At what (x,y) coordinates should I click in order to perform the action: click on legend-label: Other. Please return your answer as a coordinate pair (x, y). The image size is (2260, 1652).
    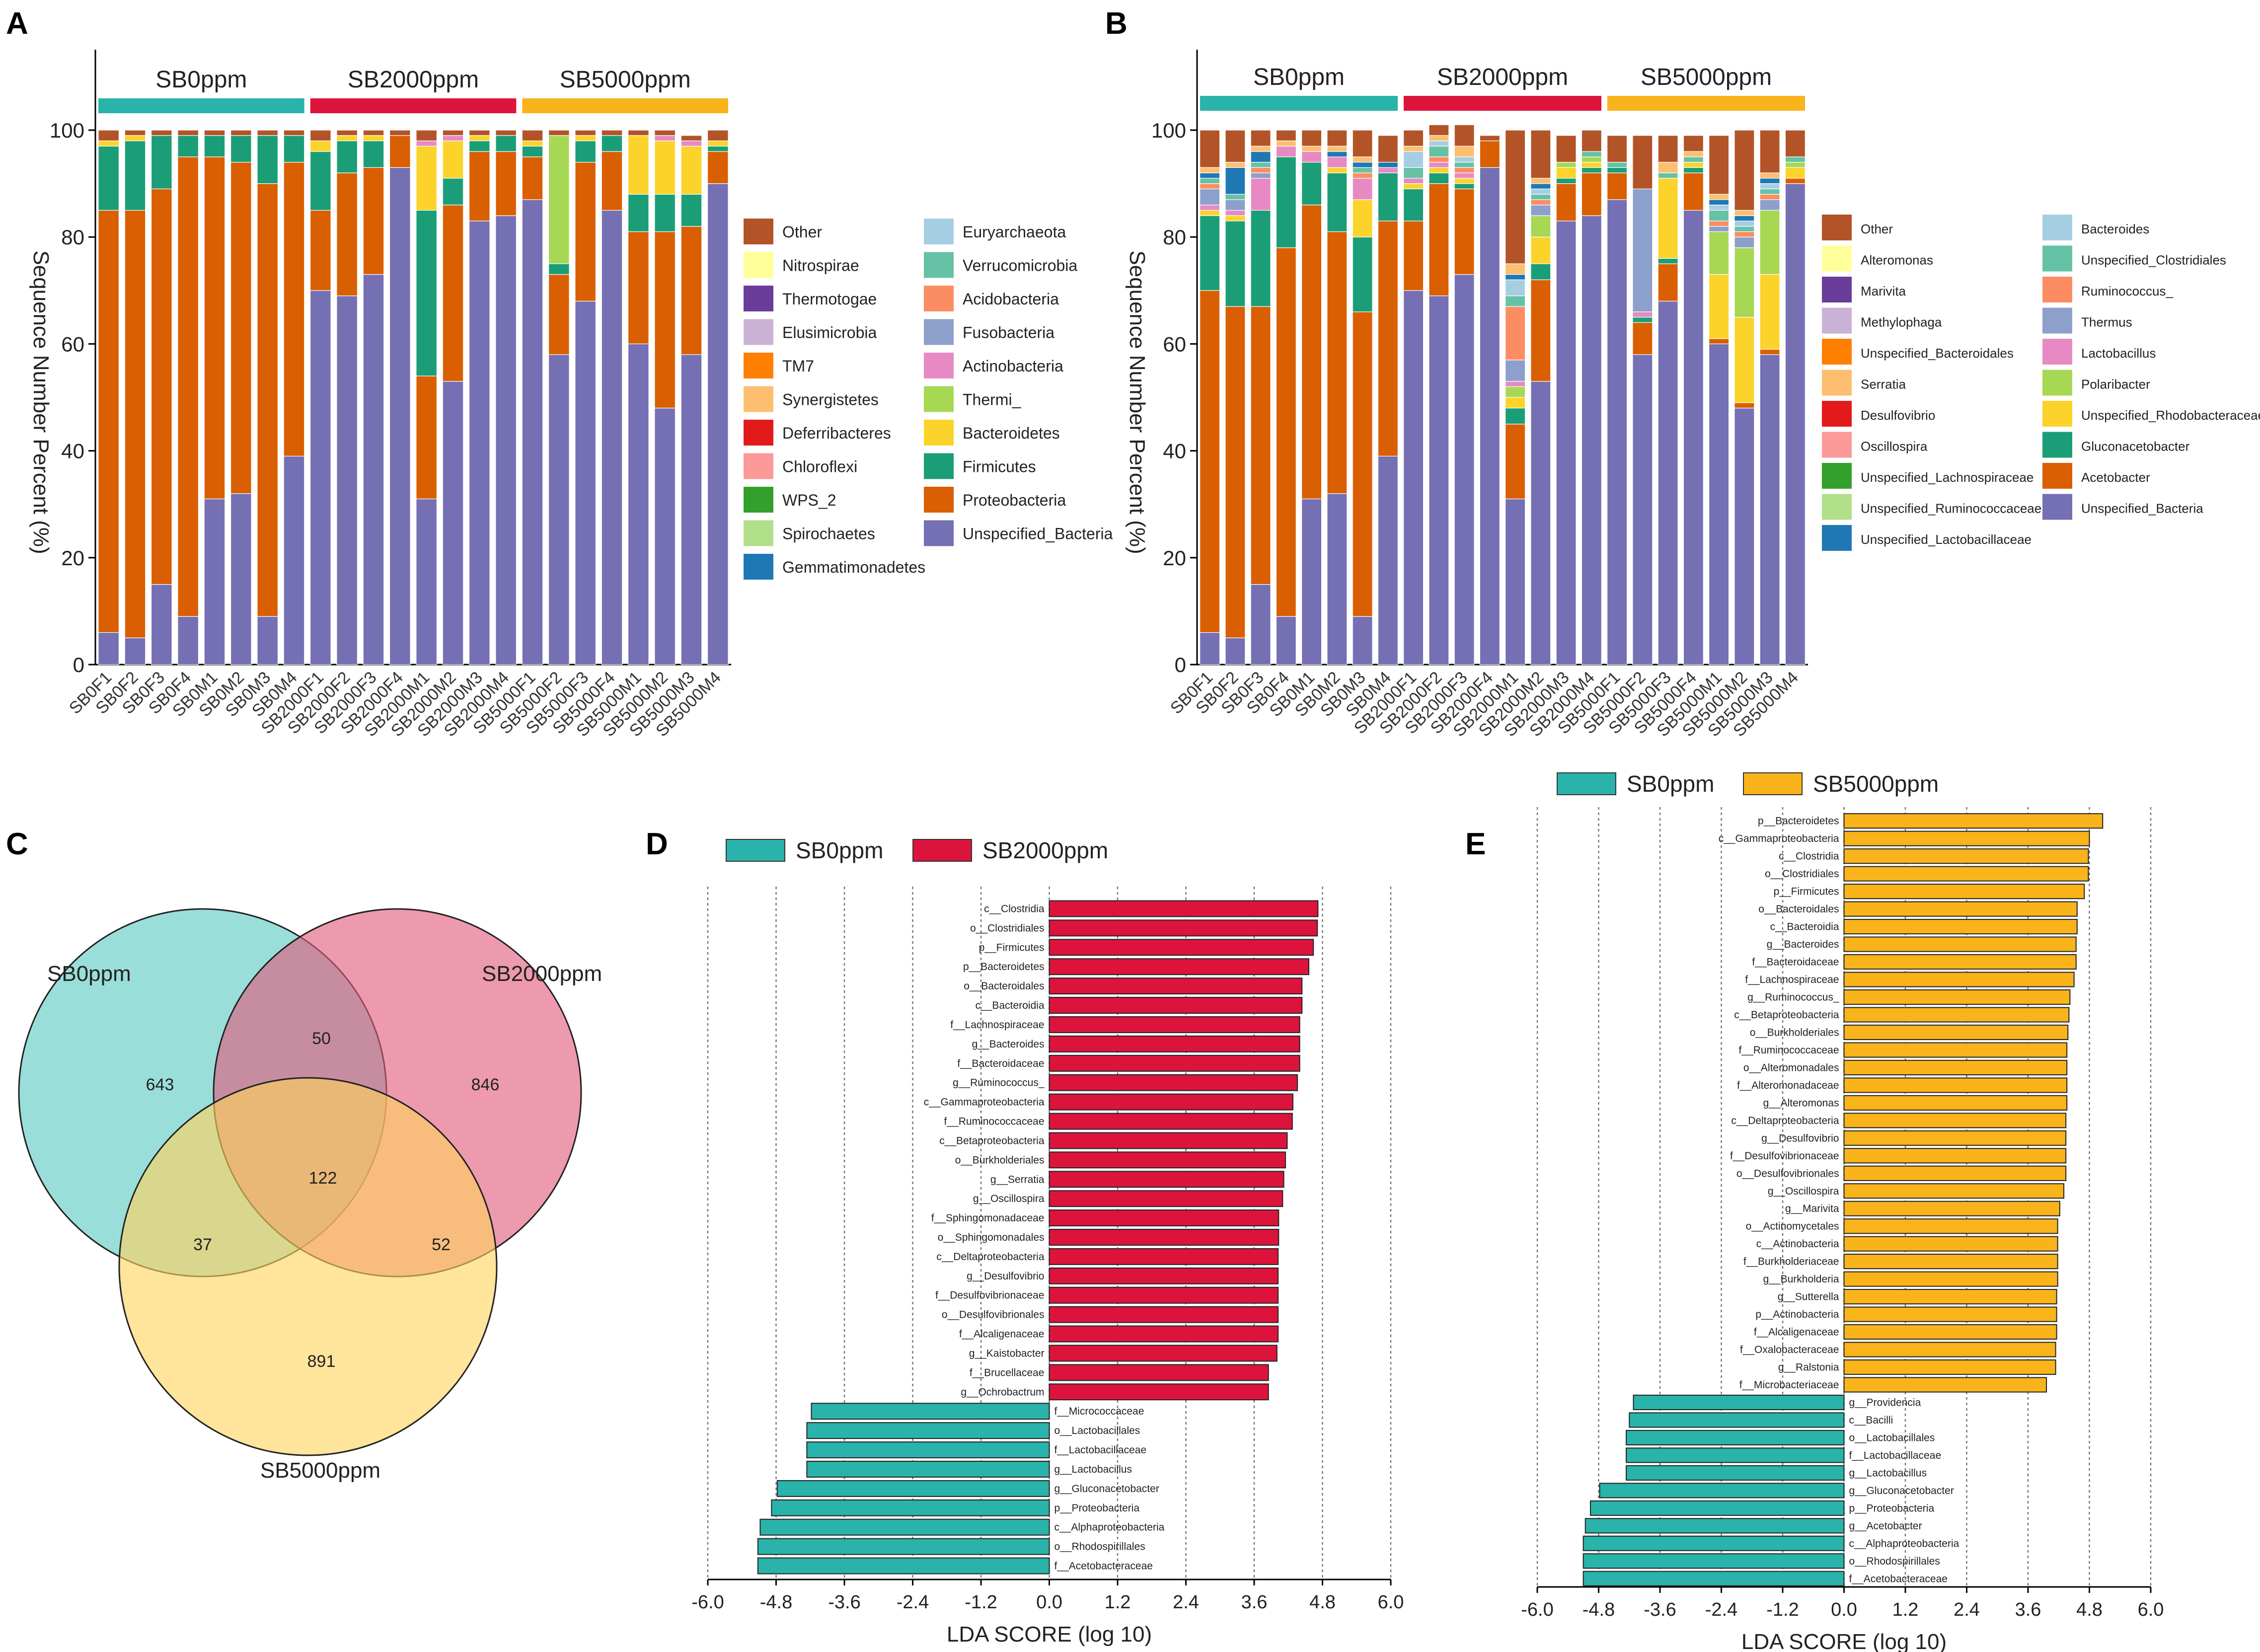
    Looking at the image, I should click on (1877, 229).